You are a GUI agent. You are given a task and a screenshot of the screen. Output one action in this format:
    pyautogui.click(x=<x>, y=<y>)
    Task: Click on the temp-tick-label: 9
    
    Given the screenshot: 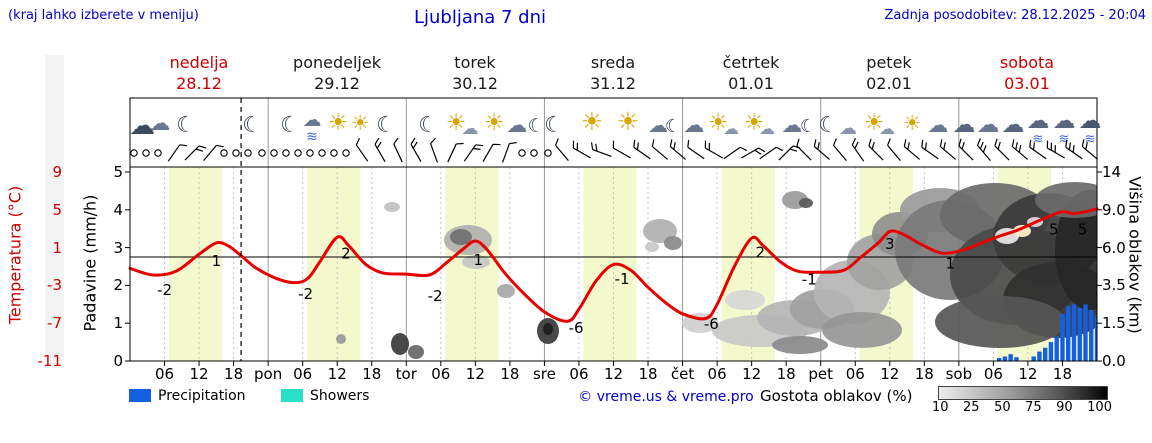 What is the action you would take?
    pyautogui.click(x=57, y=172)
    